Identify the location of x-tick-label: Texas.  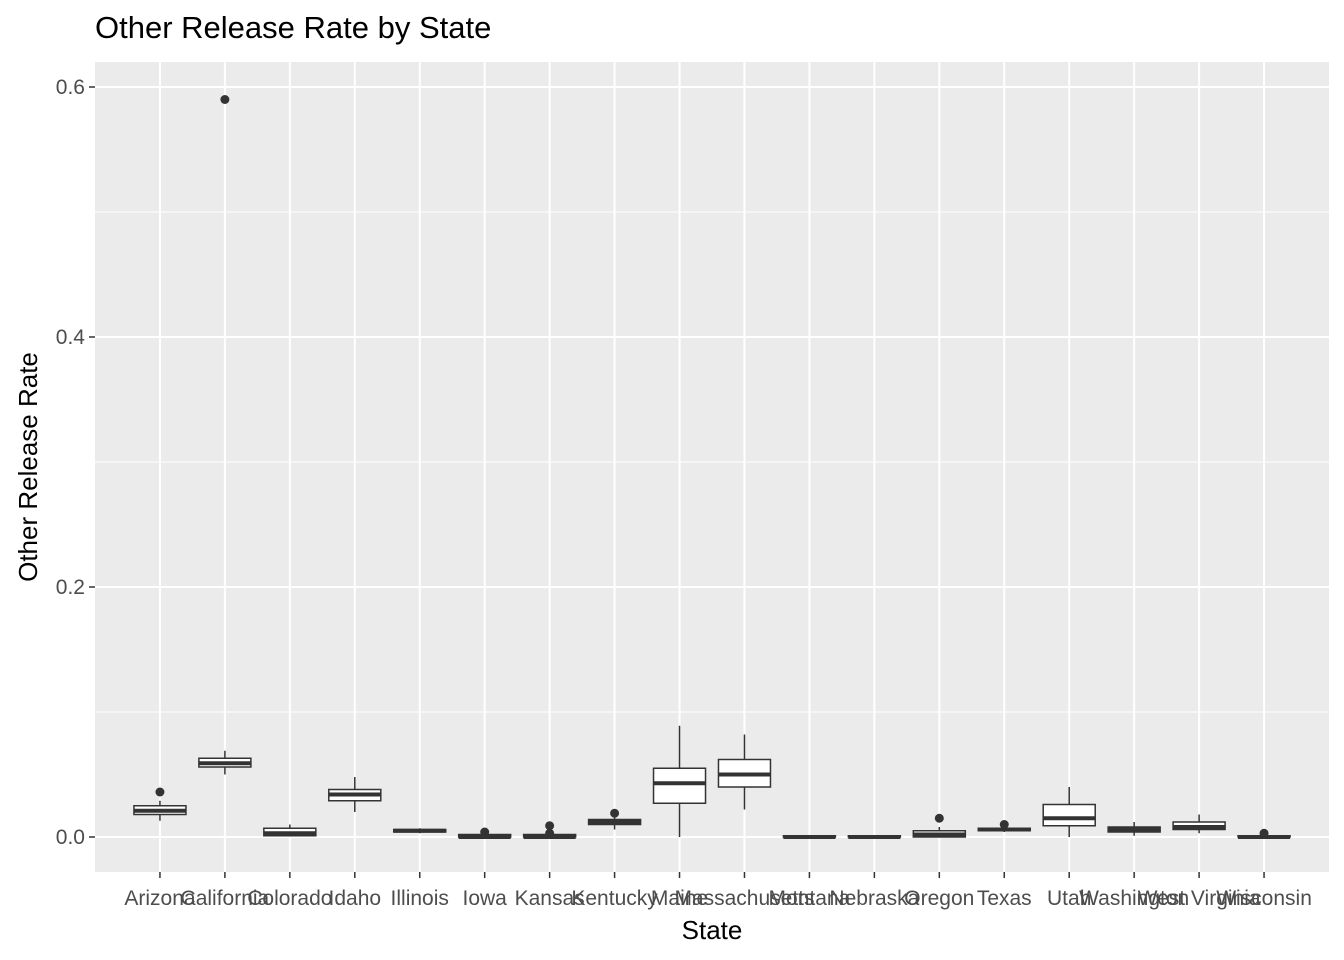
(1004, 898).